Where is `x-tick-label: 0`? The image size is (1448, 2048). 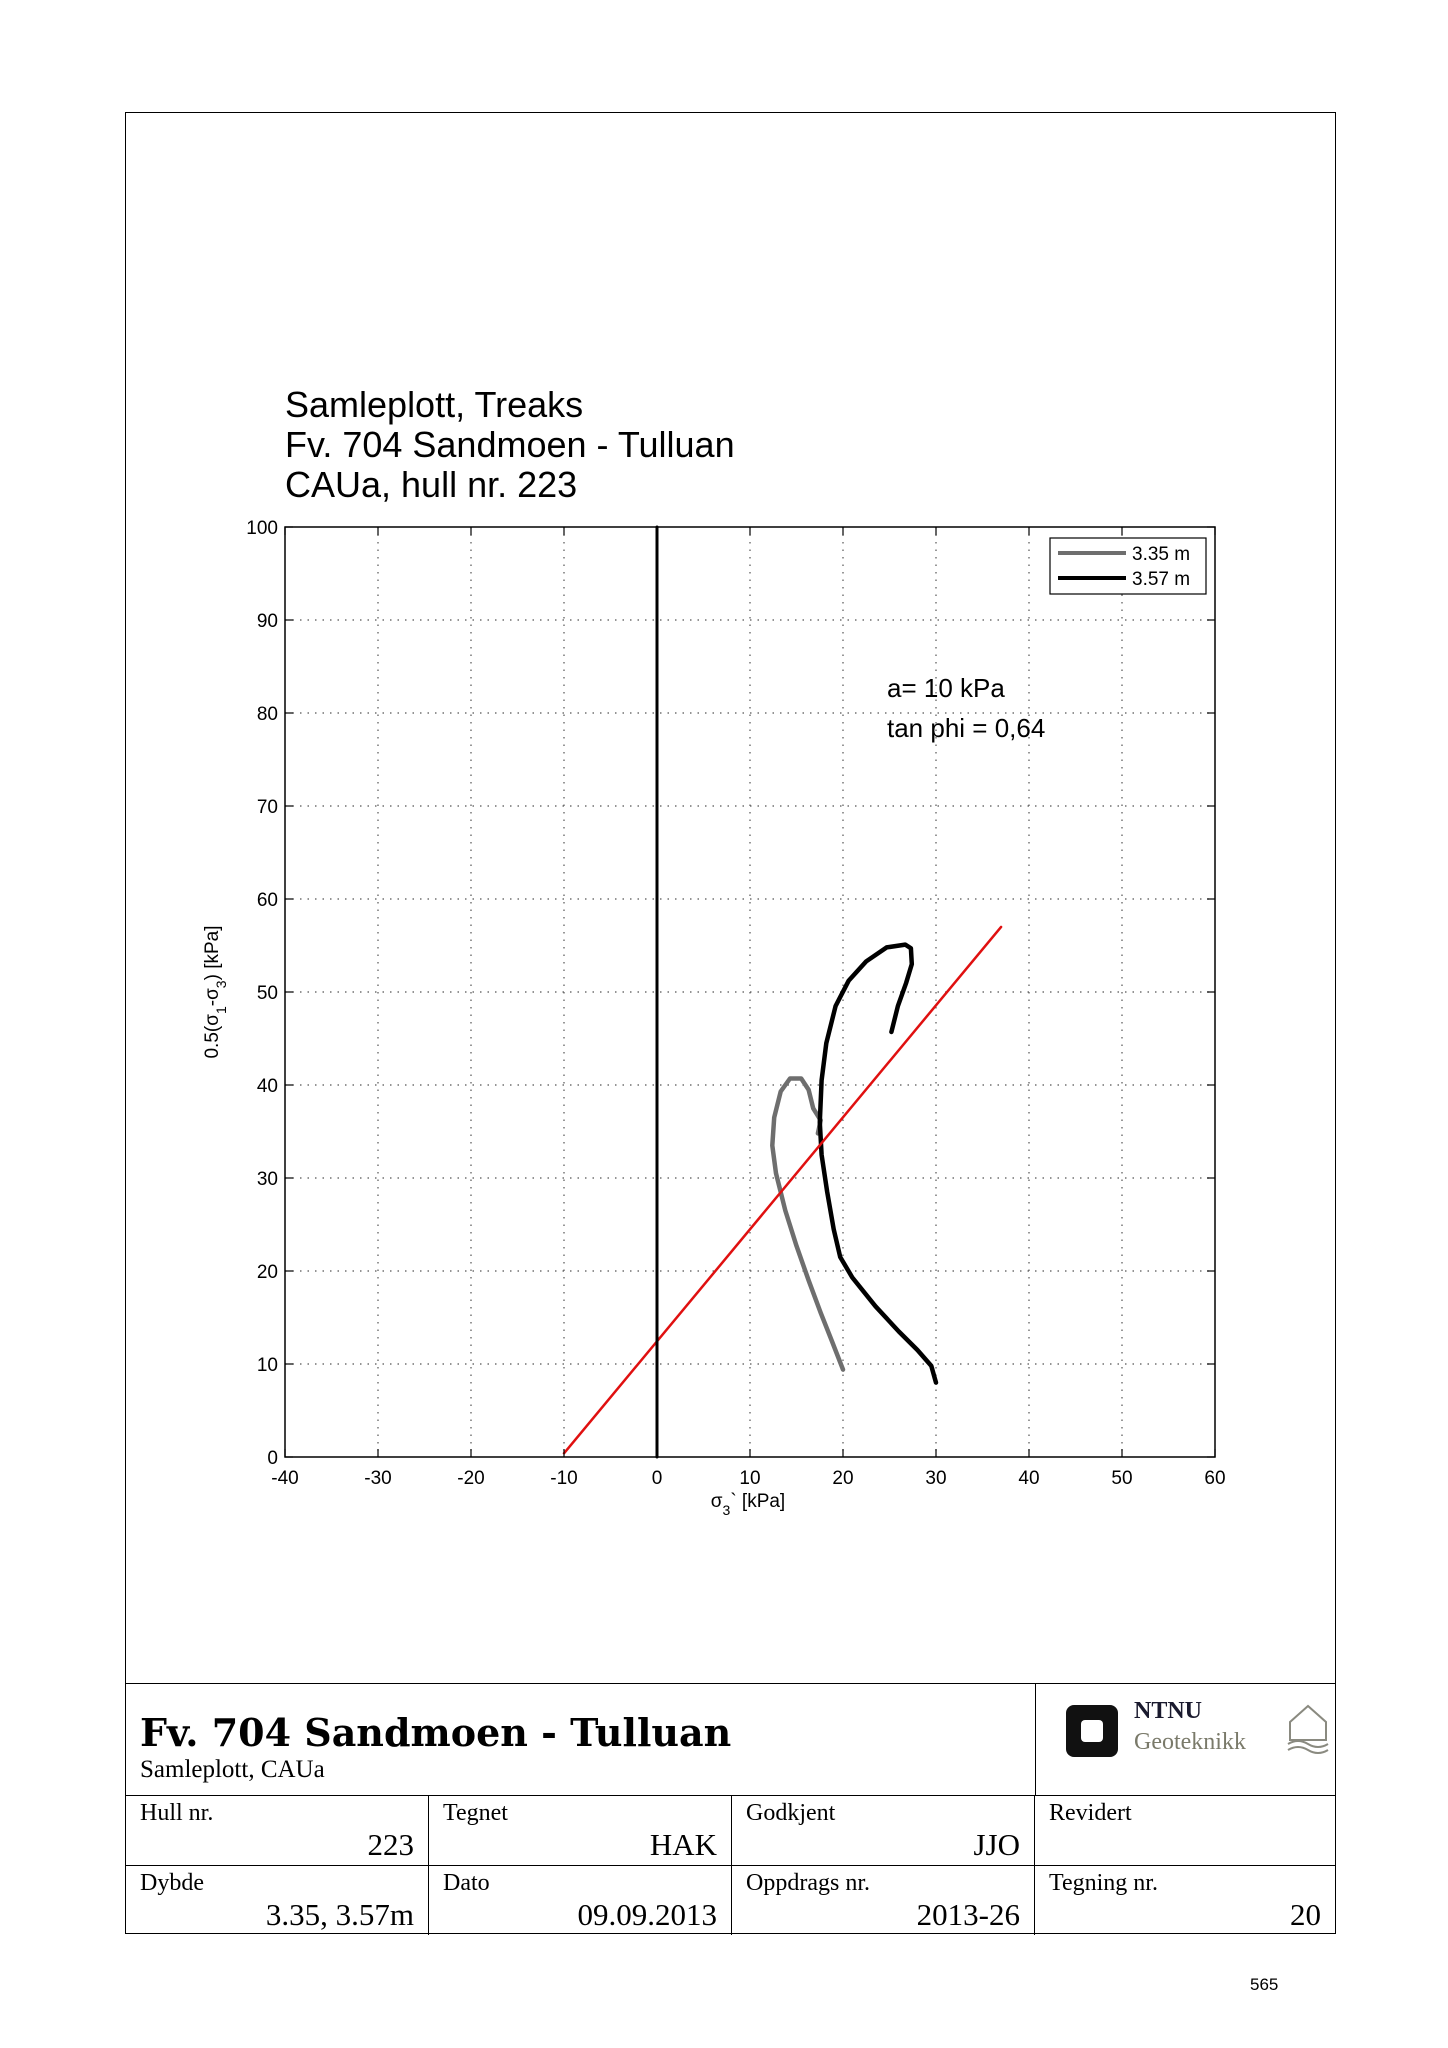
x-tick-label: 0 is located at coordinates (657, 1478).